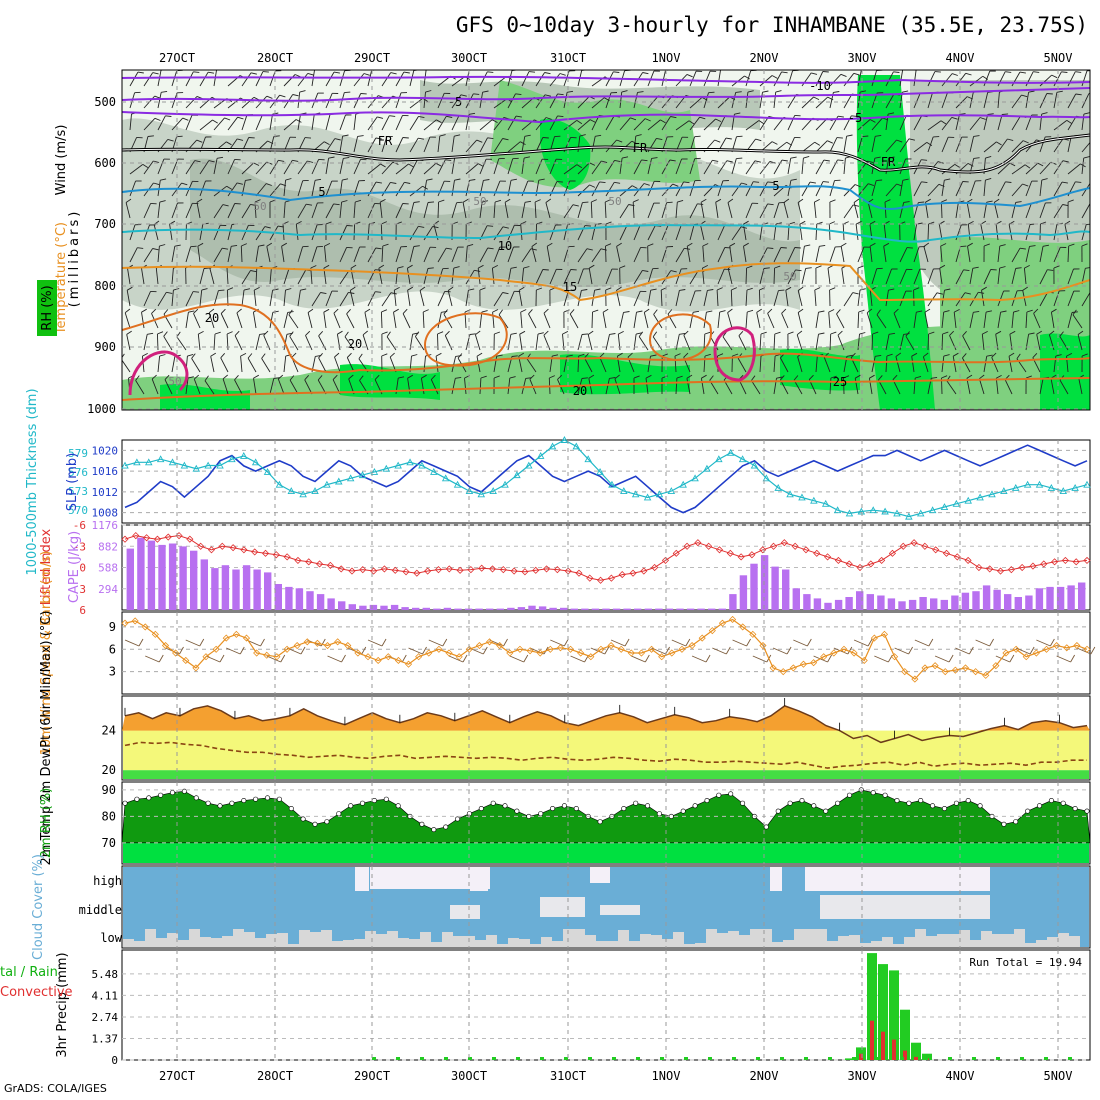 The width and height of the screenshot is (1100, 1100). What do you see at coordinates (719, 651) in the screenshot?
I see `surface-wind-barb` at bounding box center [719, 651].